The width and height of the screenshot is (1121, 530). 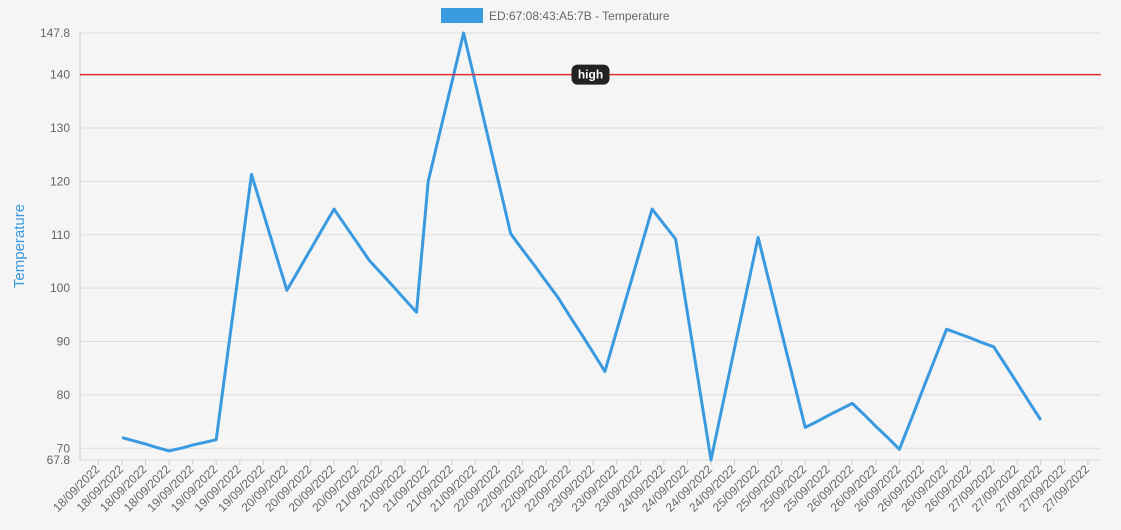 I want to click on y-tick-label: 120, so click(x=60, y=181).